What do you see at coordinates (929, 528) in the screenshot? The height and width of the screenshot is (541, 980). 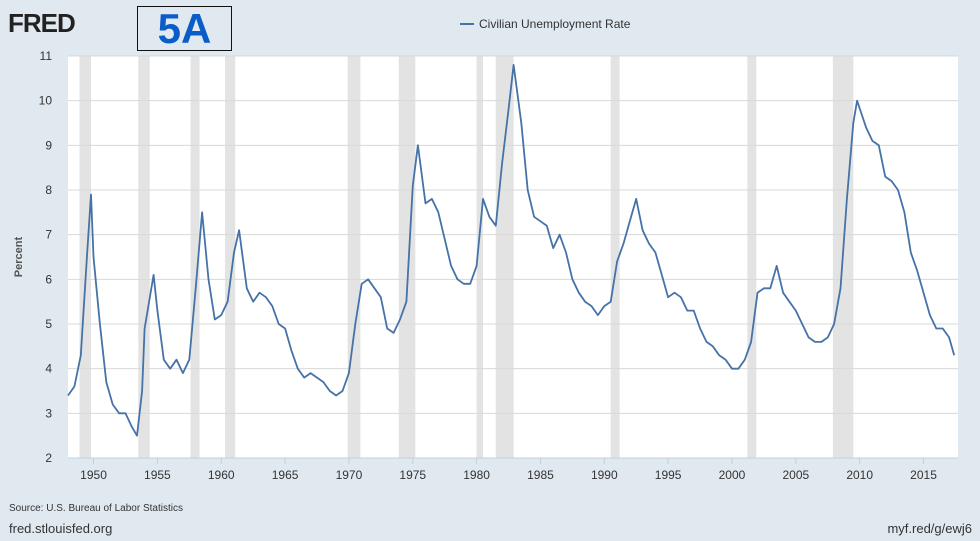 I see `short-url: myf.red/g/ewj6` at bounding box center [929, 528].